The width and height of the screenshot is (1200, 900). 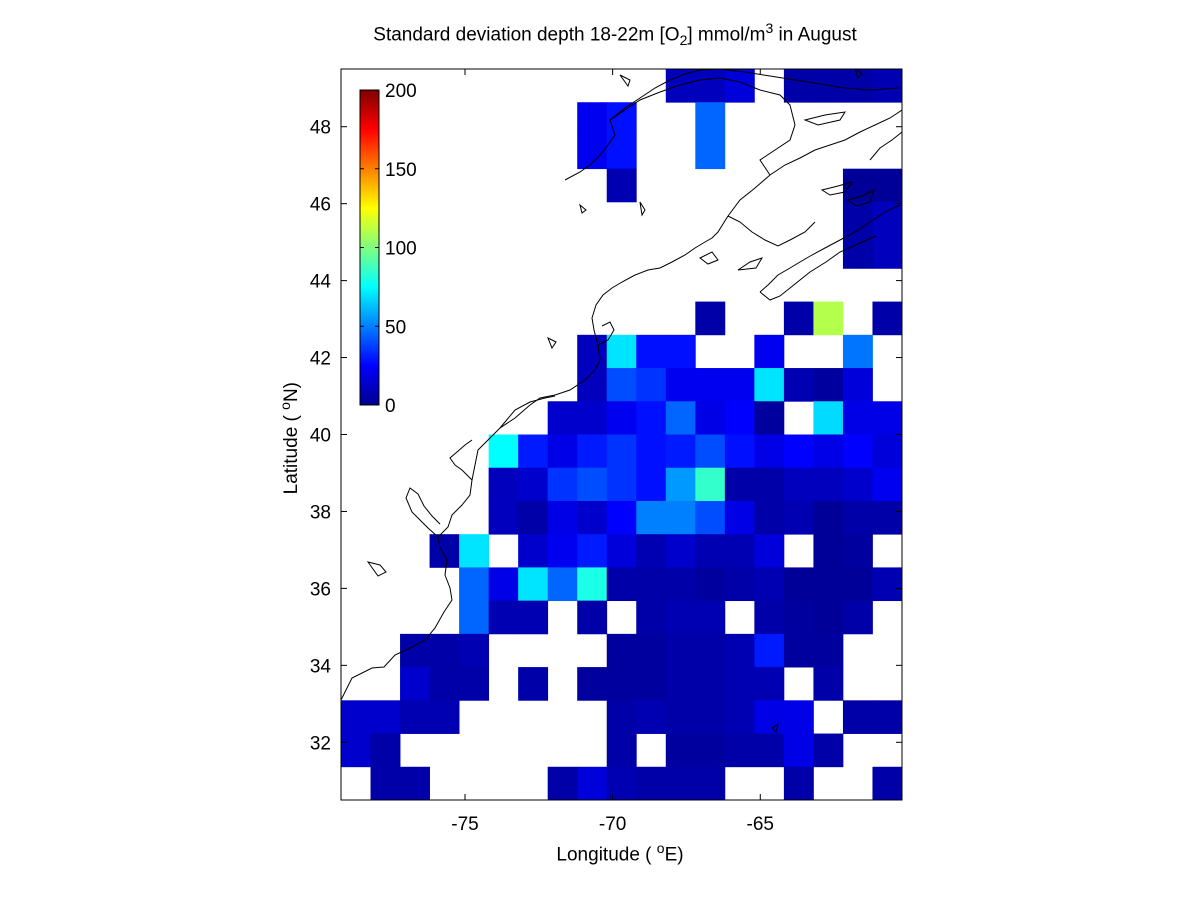 What do you see at coordinates (320, 128) in the screenshot?
I see `y-tick-label: 48` at bounding box center [320, 128].